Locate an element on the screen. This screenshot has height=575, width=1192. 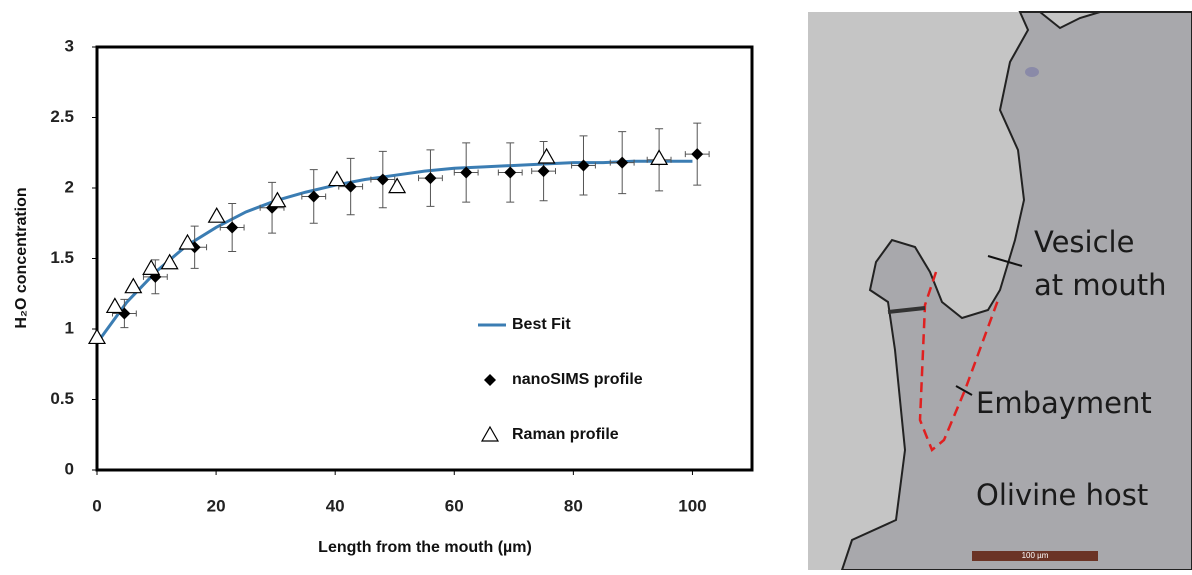
y-tick-label: 3 is located at coordinates (69, 45).